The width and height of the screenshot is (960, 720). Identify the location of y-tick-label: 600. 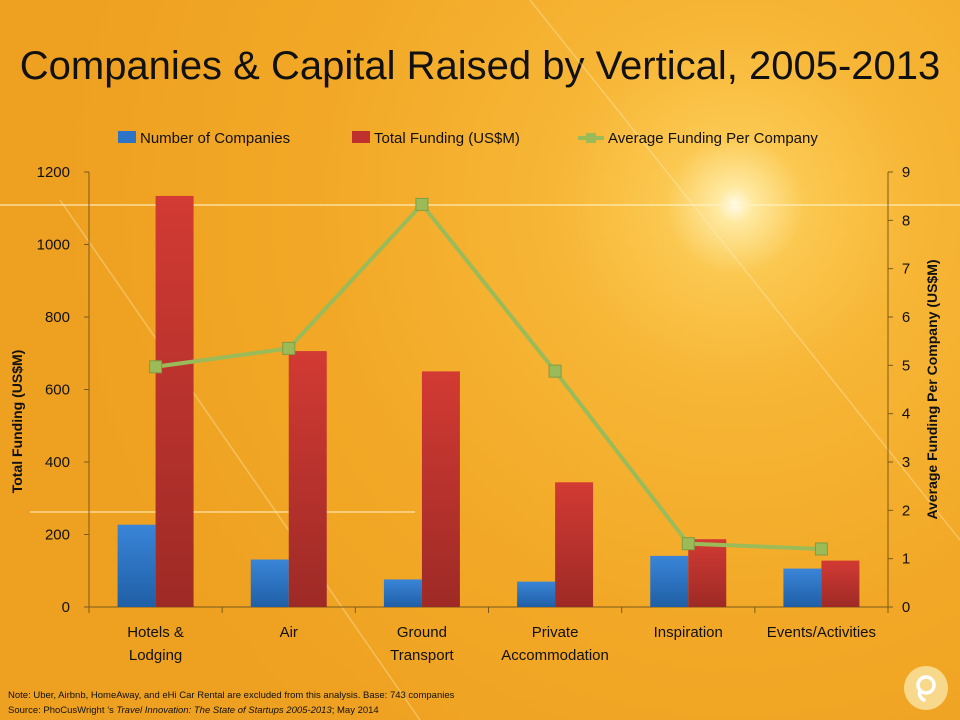
(57, 390).